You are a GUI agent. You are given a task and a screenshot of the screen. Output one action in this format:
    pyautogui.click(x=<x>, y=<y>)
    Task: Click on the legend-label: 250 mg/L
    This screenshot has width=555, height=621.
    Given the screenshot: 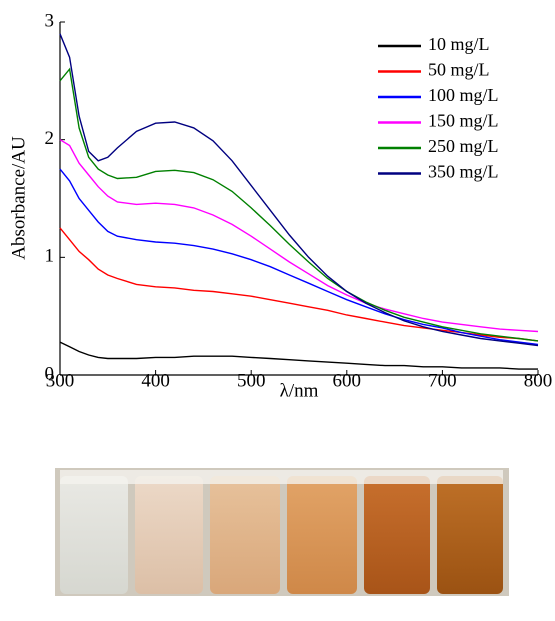 What is the action you would take?
    pyautogui.click(x=463, y=146)
    